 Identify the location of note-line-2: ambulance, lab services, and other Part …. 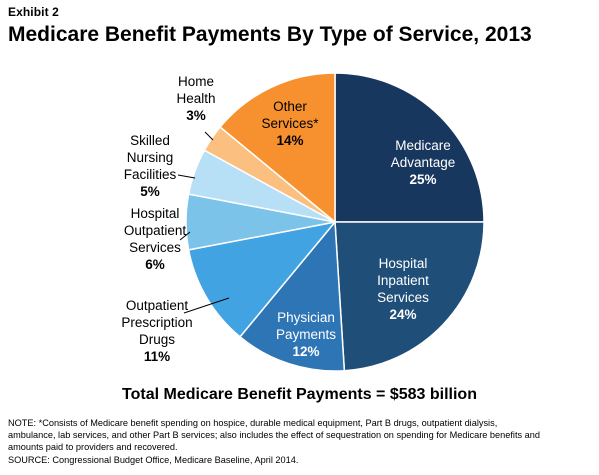
(274, 435).